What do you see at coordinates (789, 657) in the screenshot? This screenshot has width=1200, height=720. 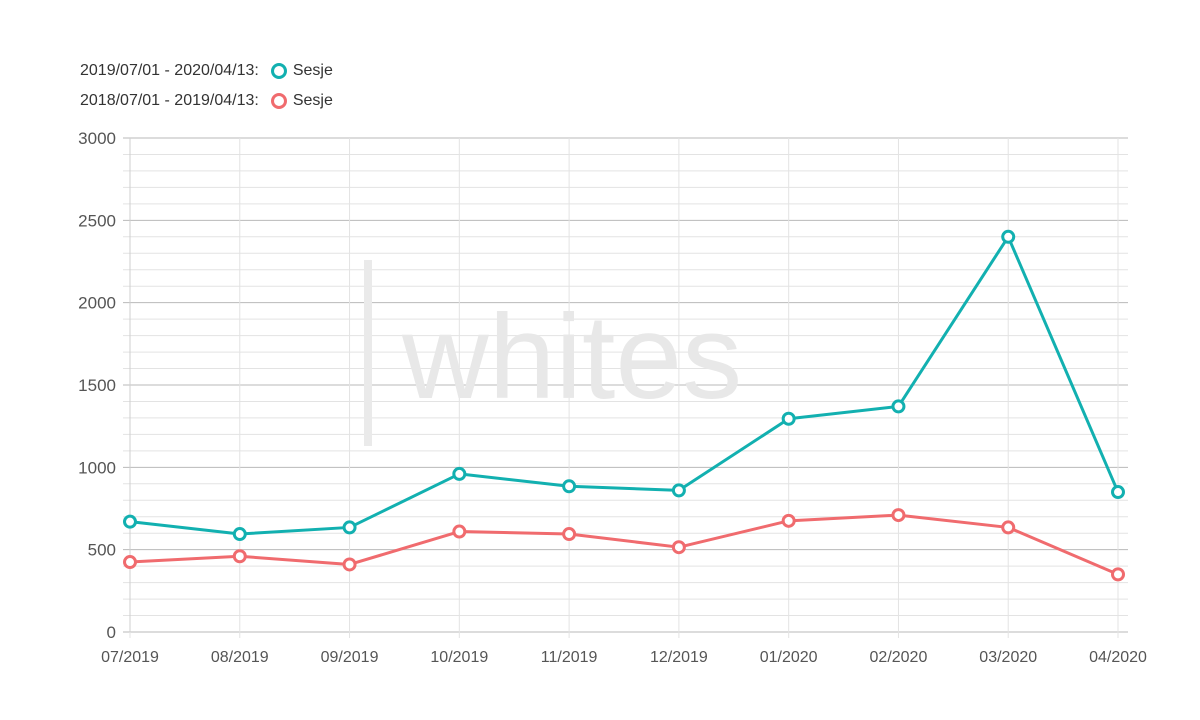 I see `x-tick-label: 01/2020` at bounding box center [789, 657].